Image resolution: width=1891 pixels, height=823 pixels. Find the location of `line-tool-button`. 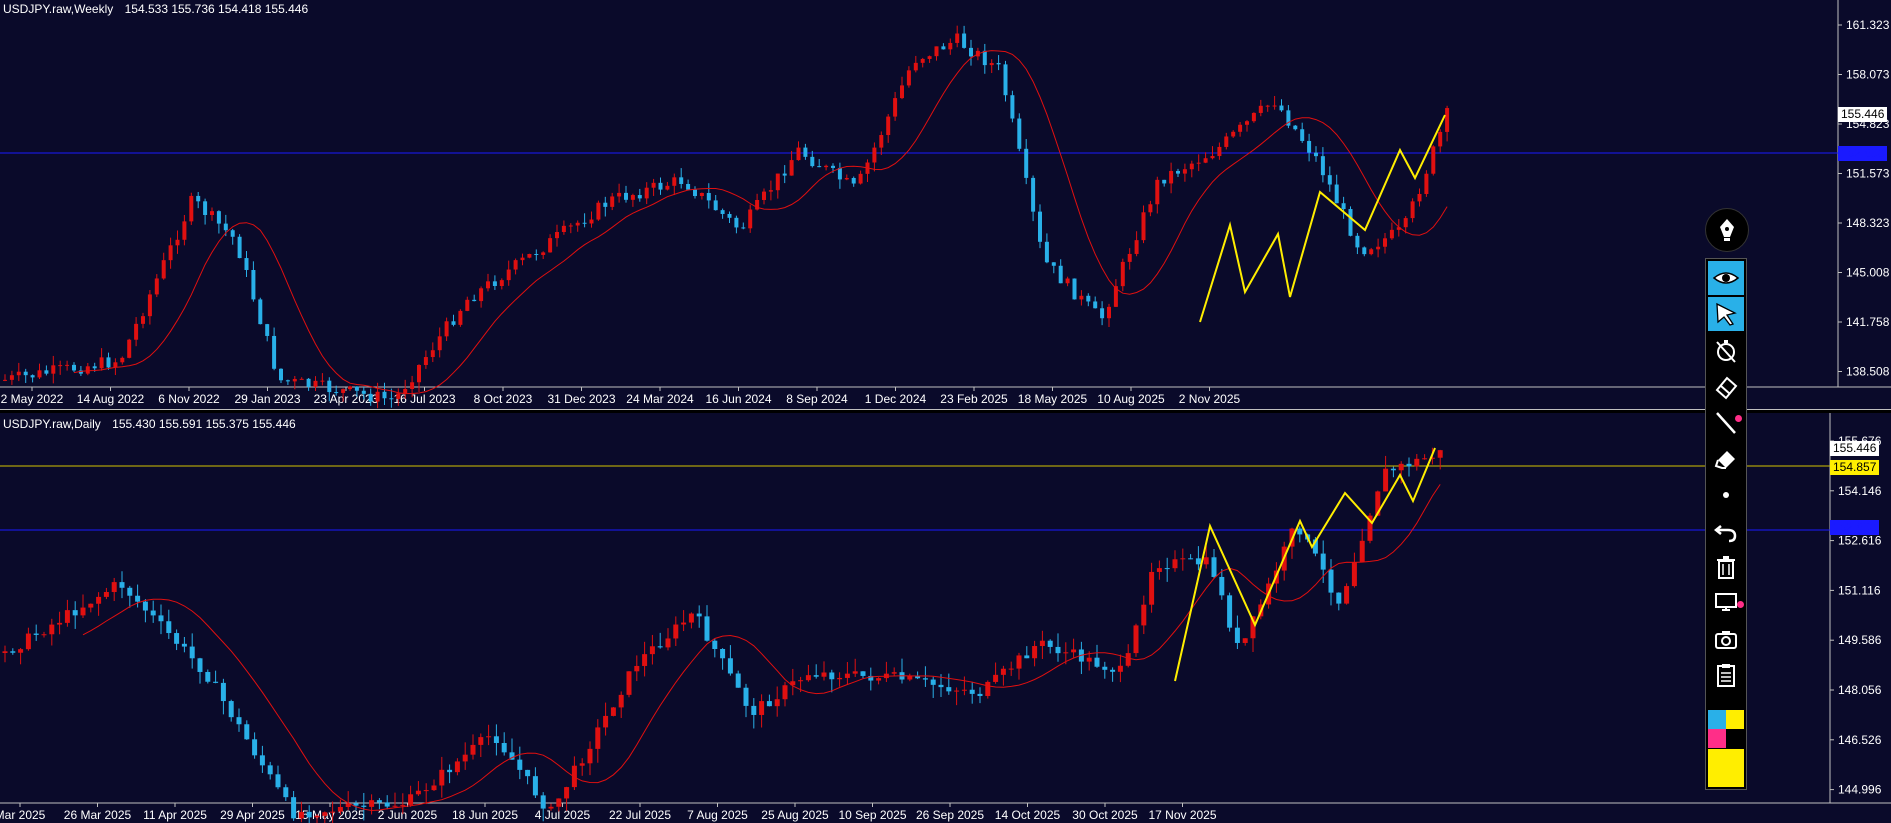

line-tool-button is located at coordinates (1726, 423).